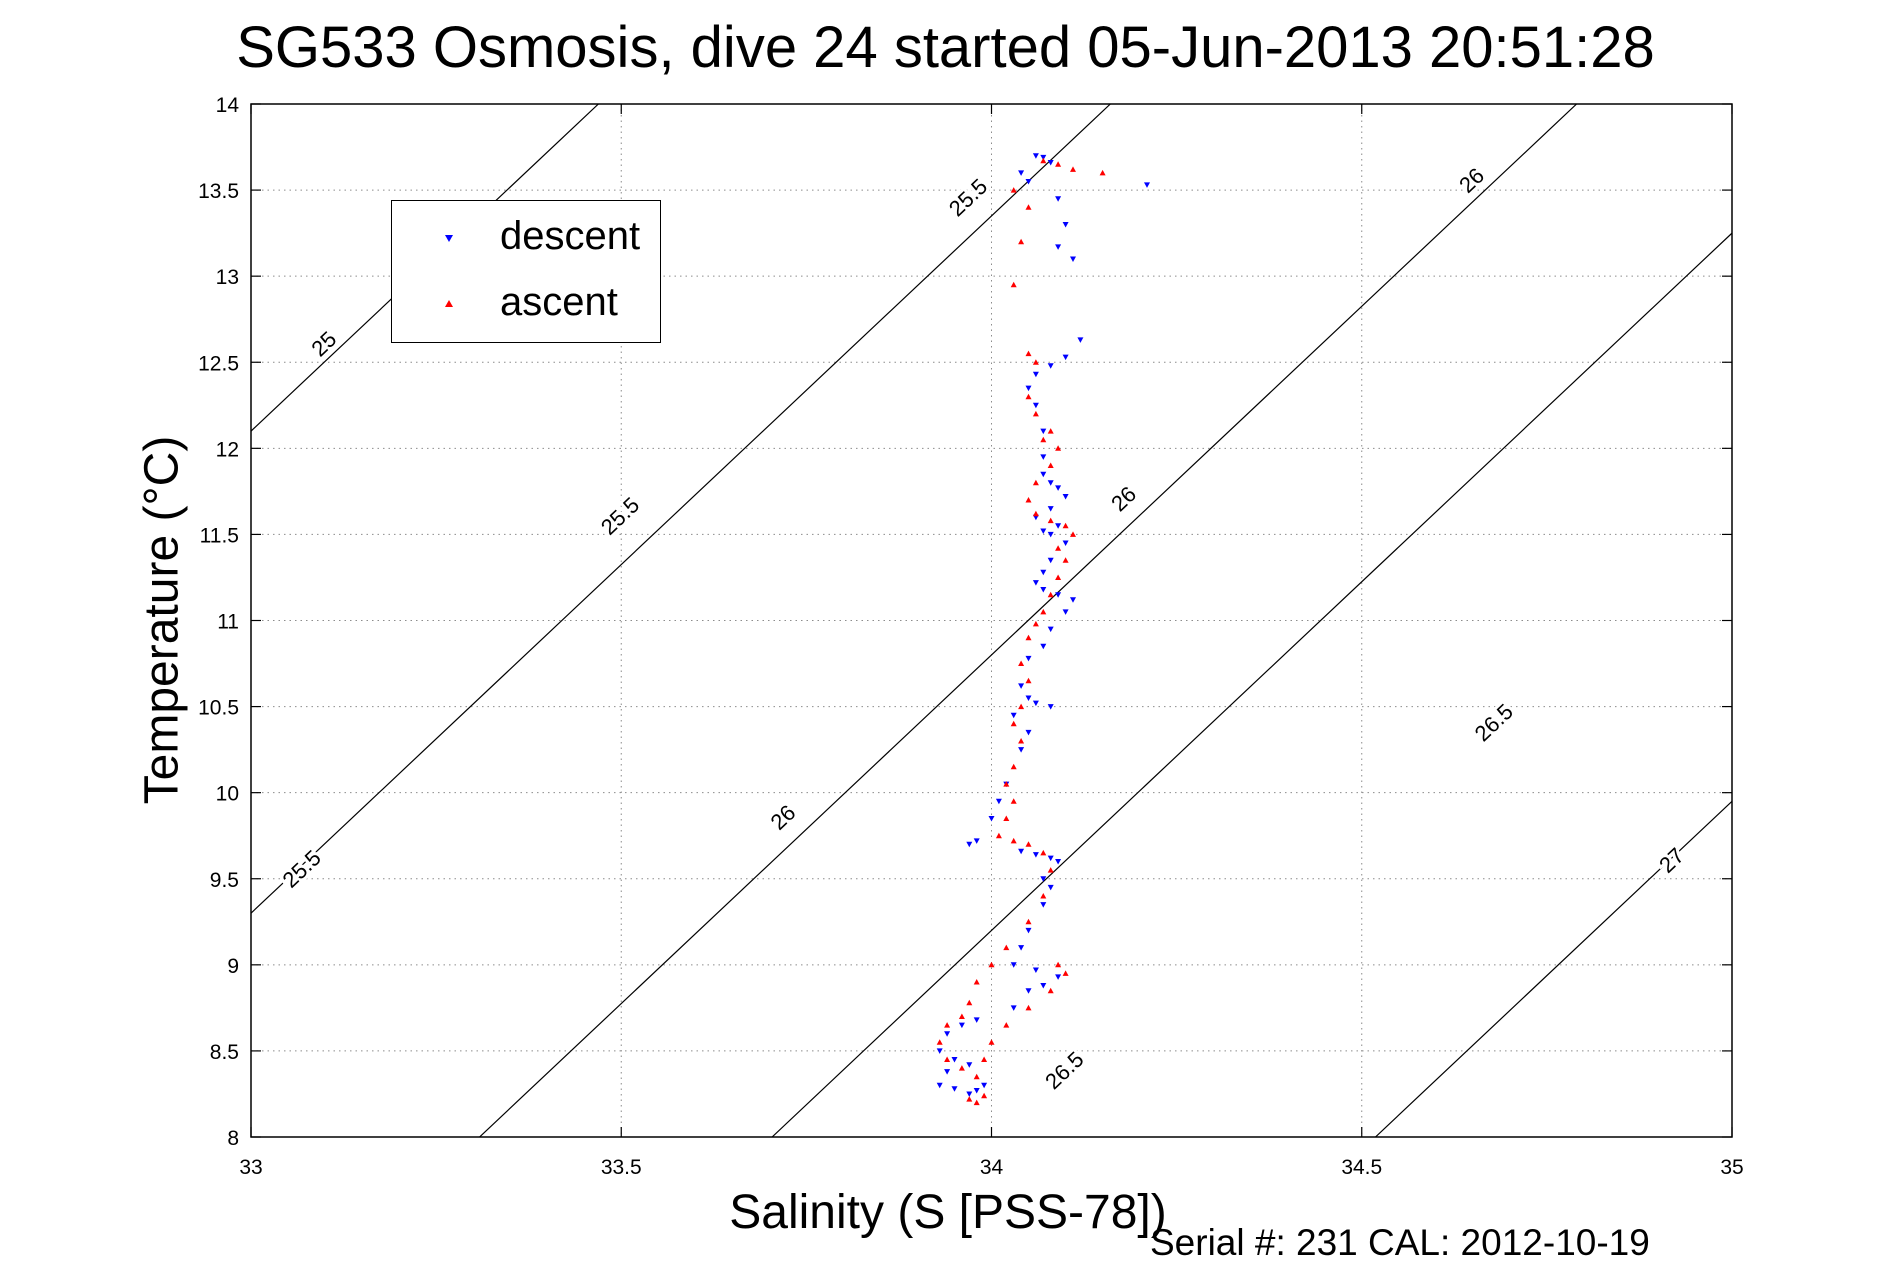 This screenshot has height=1264, width=1891. I want to click on y-axis-label: Temperature (°C), so click(162, 620).